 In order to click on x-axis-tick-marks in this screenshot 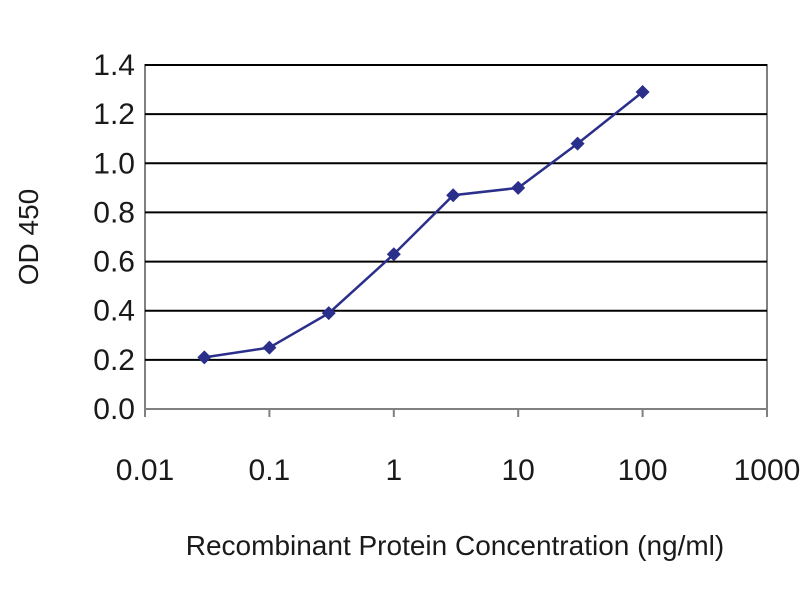, I will do `click(456, 413)`.